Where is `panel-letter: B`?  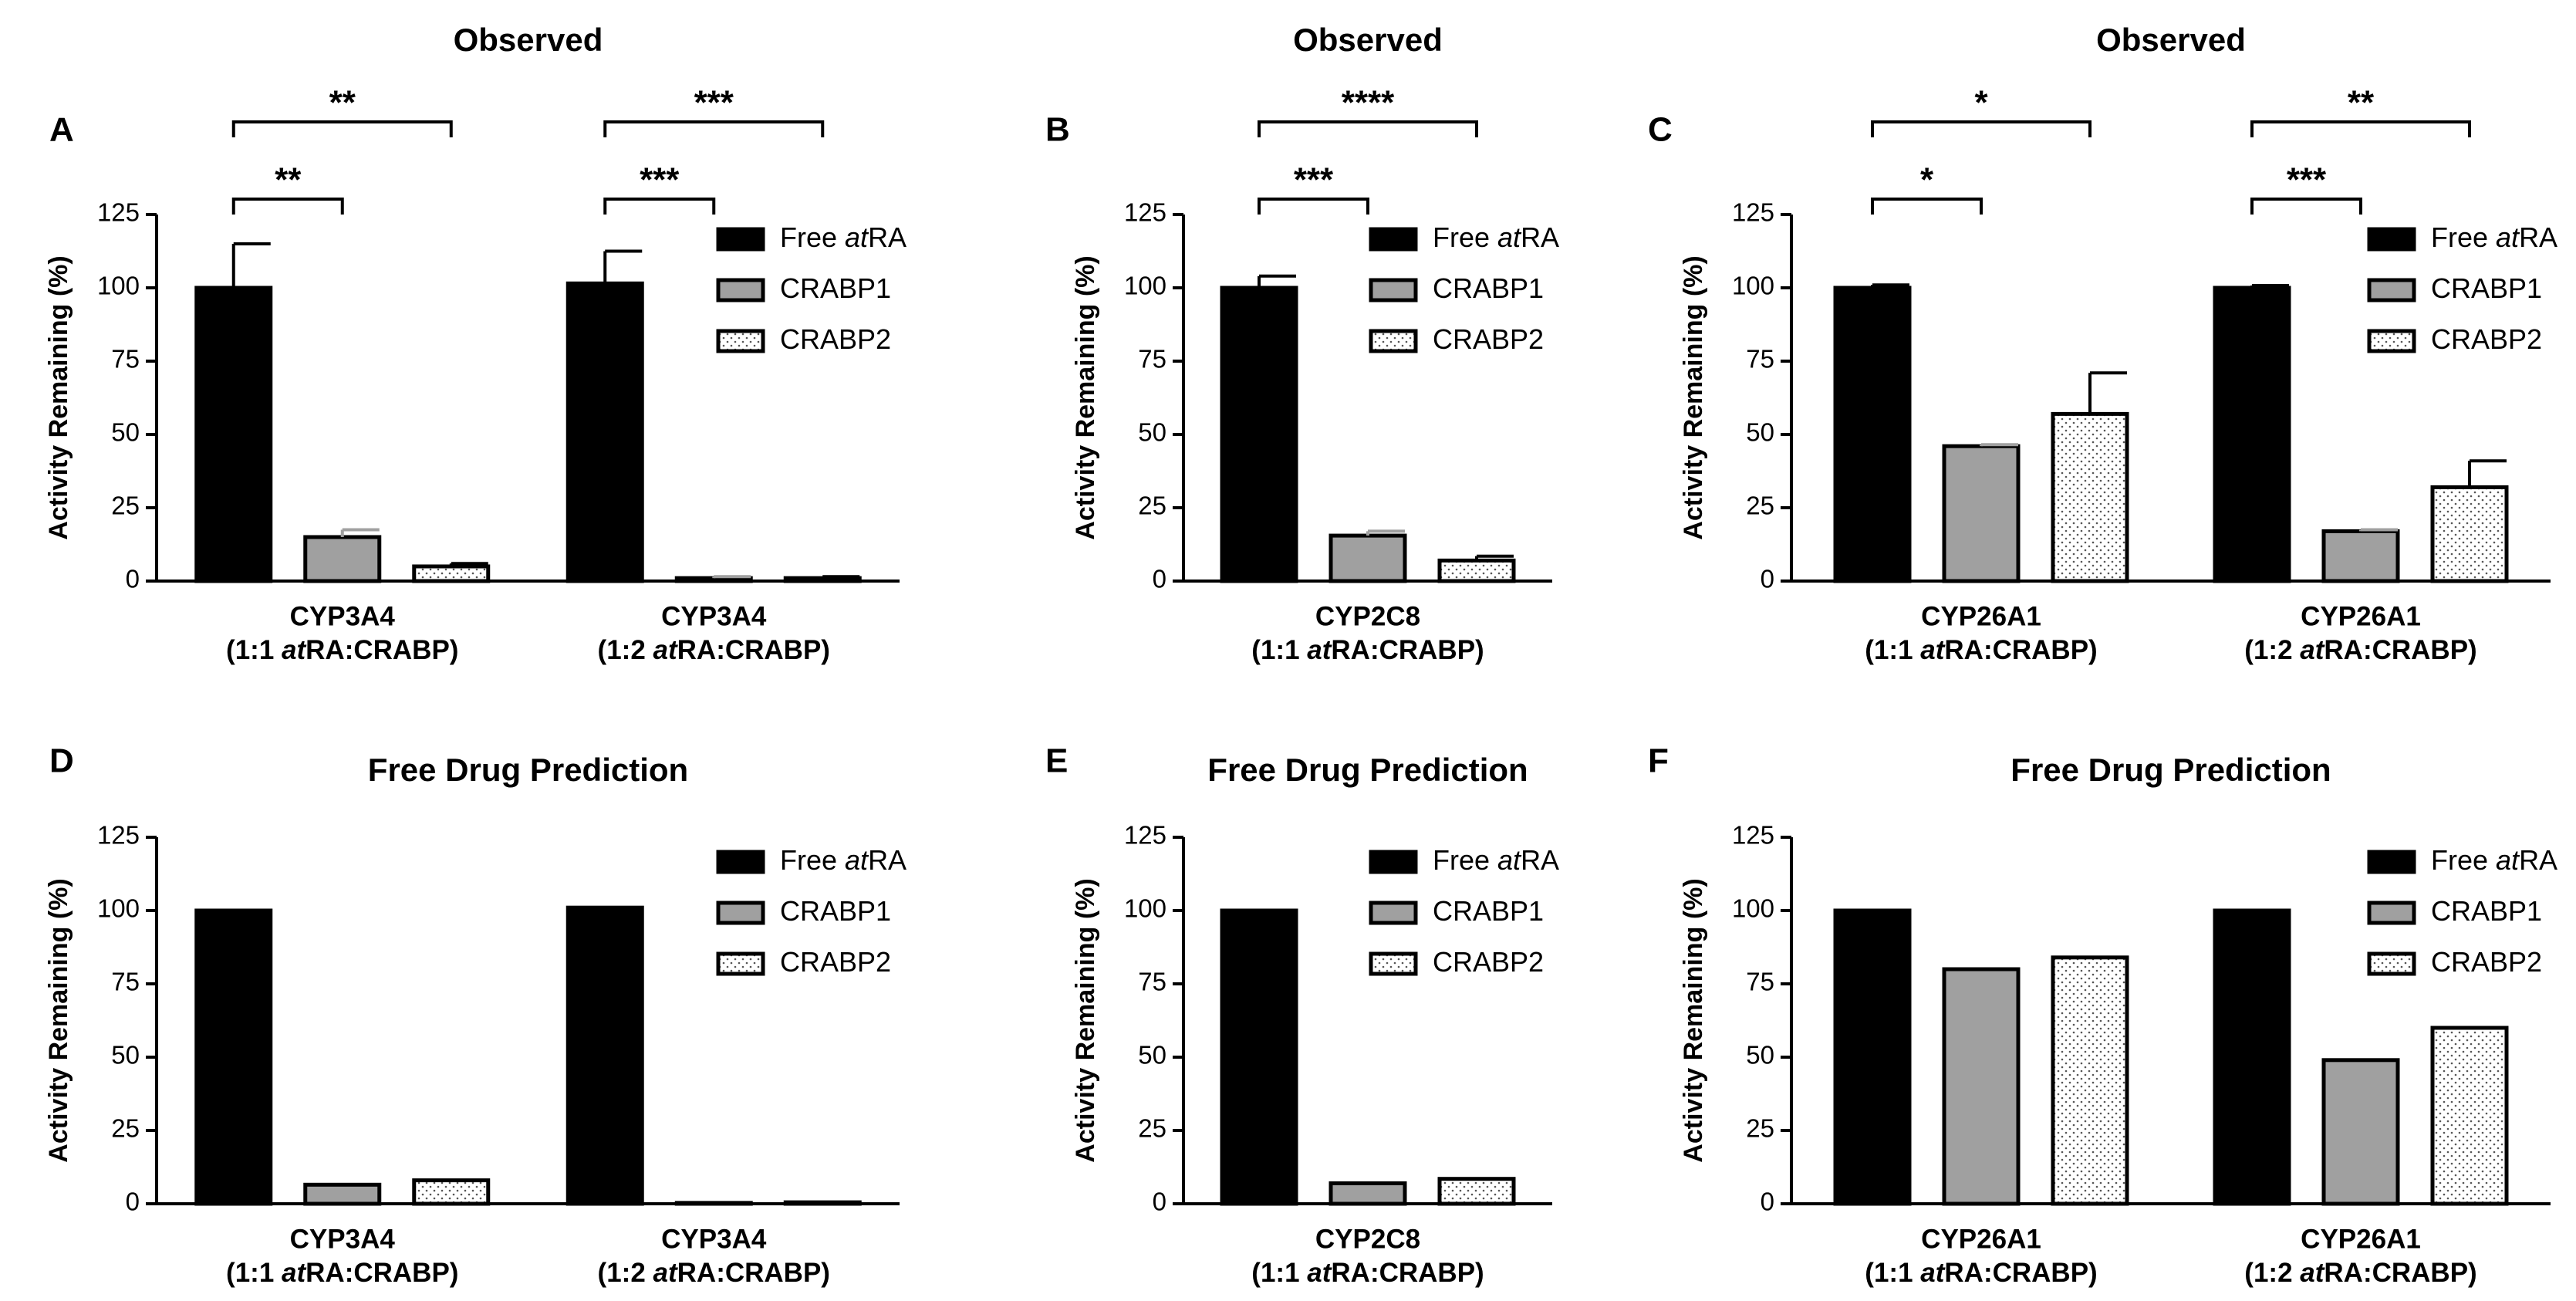 panel-letter: B is located at coordinates (1057, 130).